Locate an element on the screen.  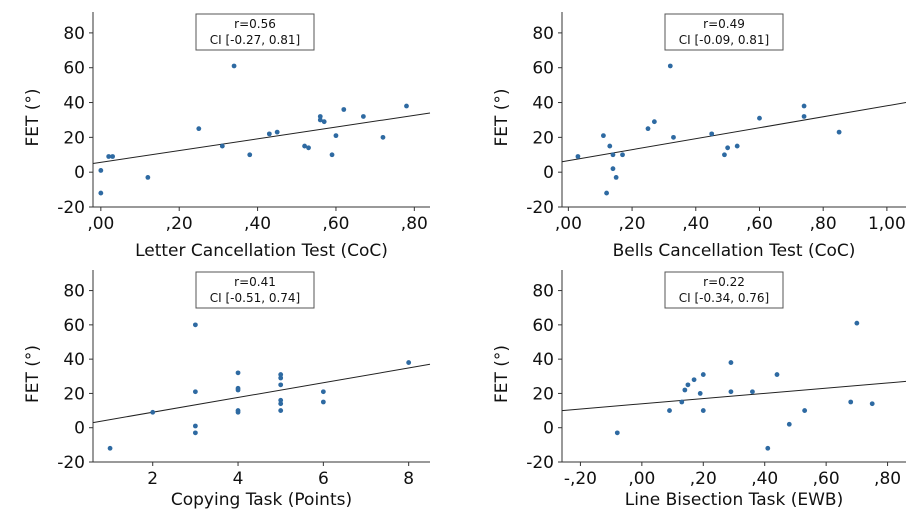
correlation-label: r=0.22 is located at coordinates (724, 282).